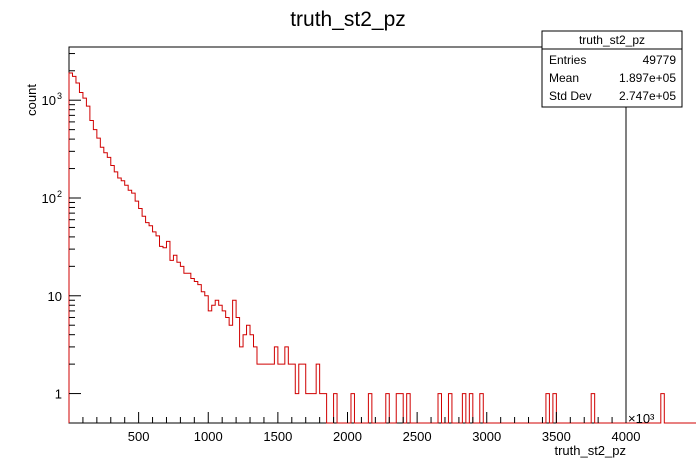 This screenshot has width=696, height=472. I want to click on x-tick-label: 1000, so click(208, 436).